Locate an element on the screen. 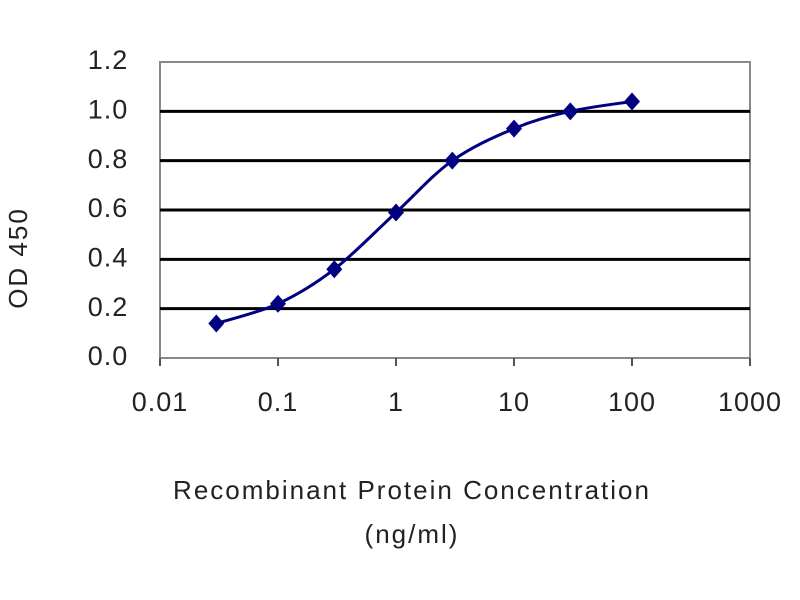 This screenshot has width=800, height=600. y-tick-label: 0.4 is located at coordinates (108, 257).